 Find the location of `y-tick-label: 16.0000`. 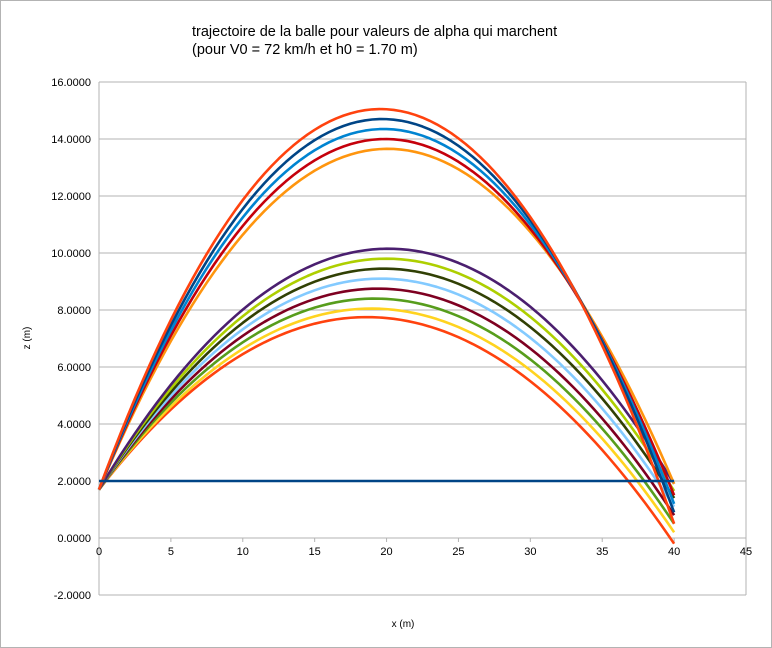

y-tick-label: 16.0000 is located at coordinates (71, 83).